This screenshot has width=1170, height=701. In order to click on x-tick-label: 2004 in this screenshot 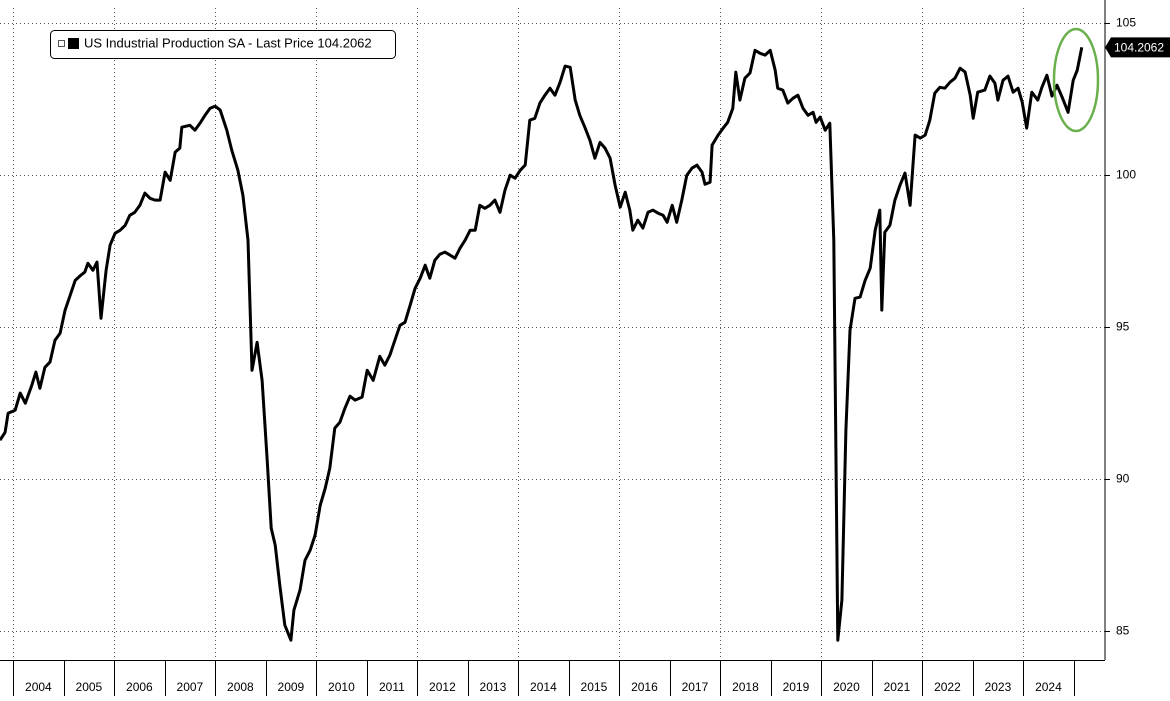, I will do `click(38, 687)`.